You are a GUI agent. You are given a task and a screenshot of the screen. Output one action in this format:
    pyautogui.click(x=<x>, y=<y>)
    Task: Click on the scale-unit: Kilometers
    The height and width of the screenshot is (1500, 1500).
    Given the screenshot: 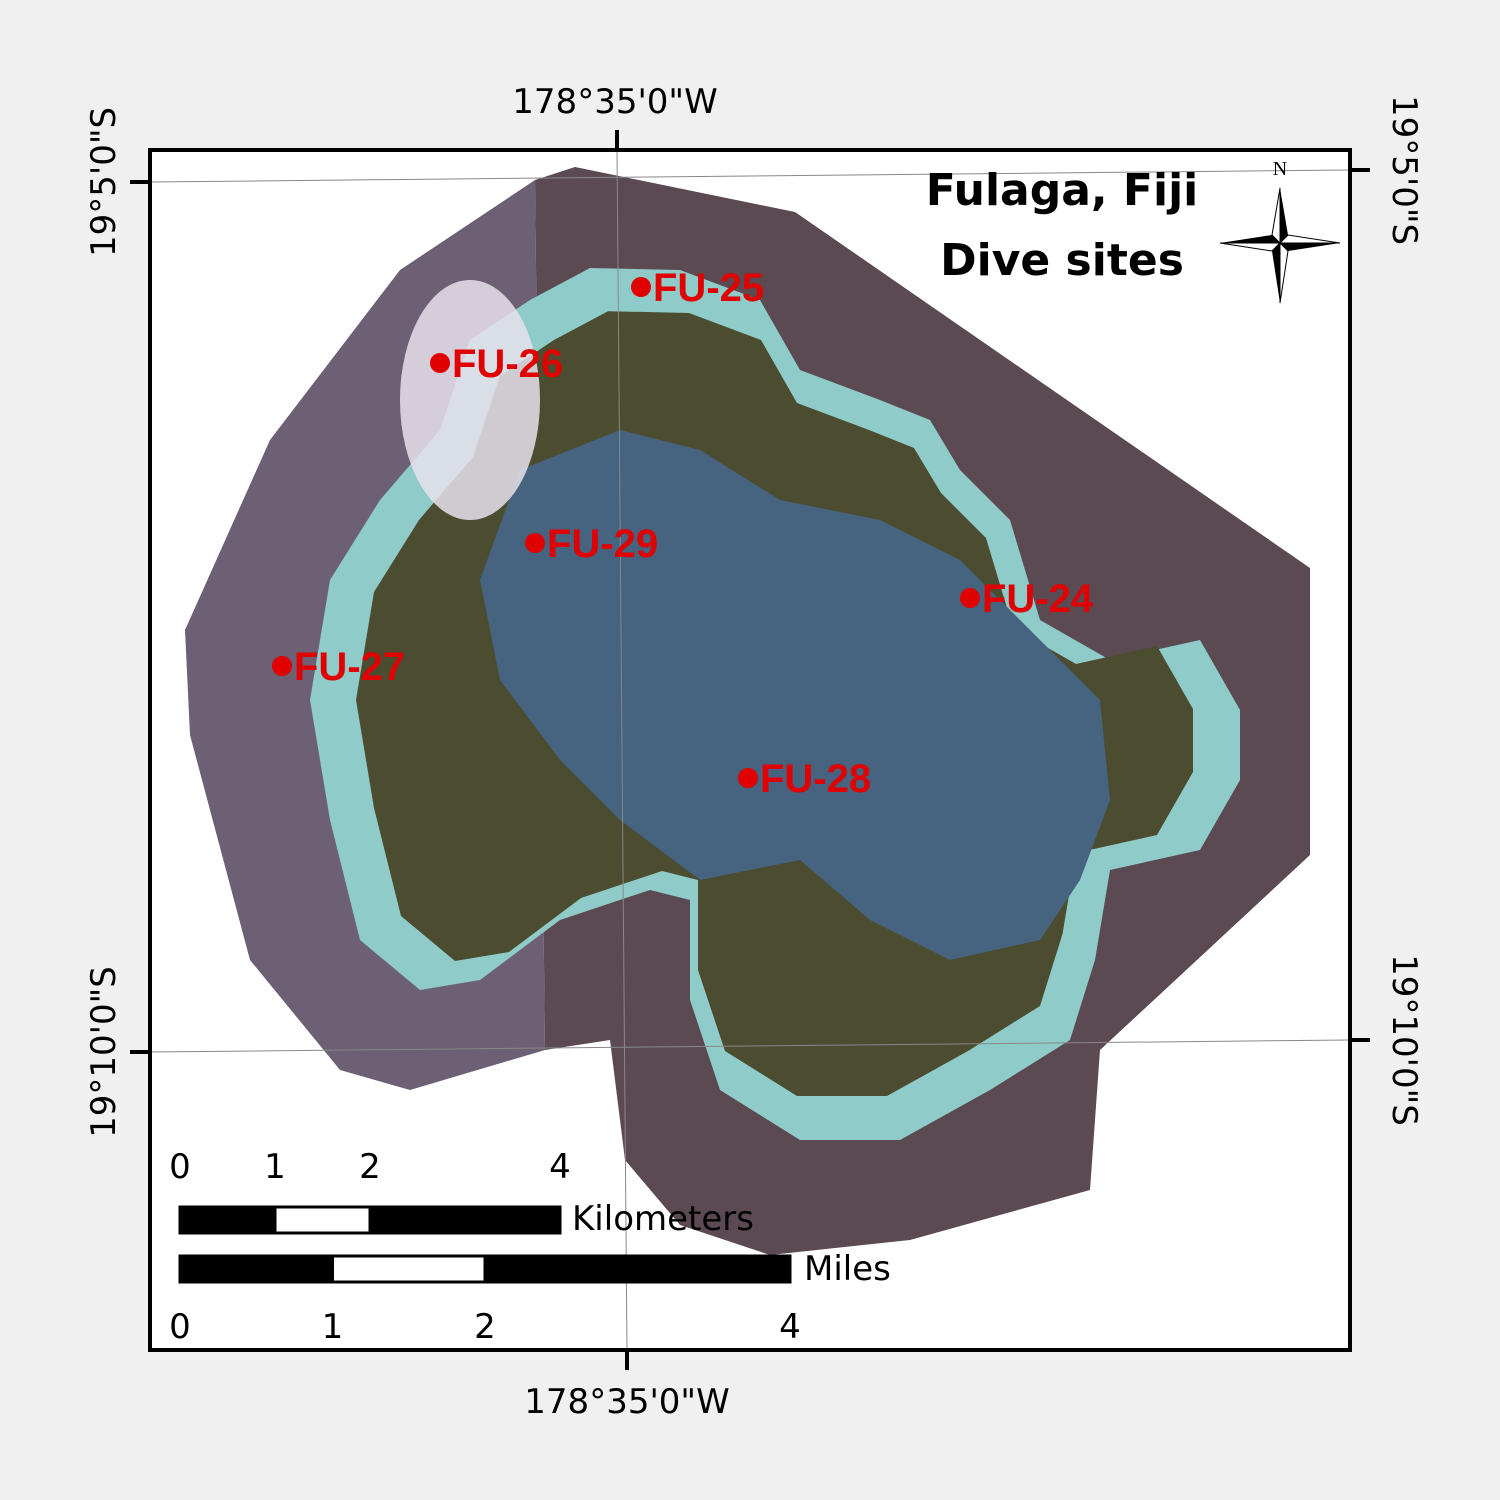 What is the action you would take?
    pyautogui.click(x=663, y=1219)
    